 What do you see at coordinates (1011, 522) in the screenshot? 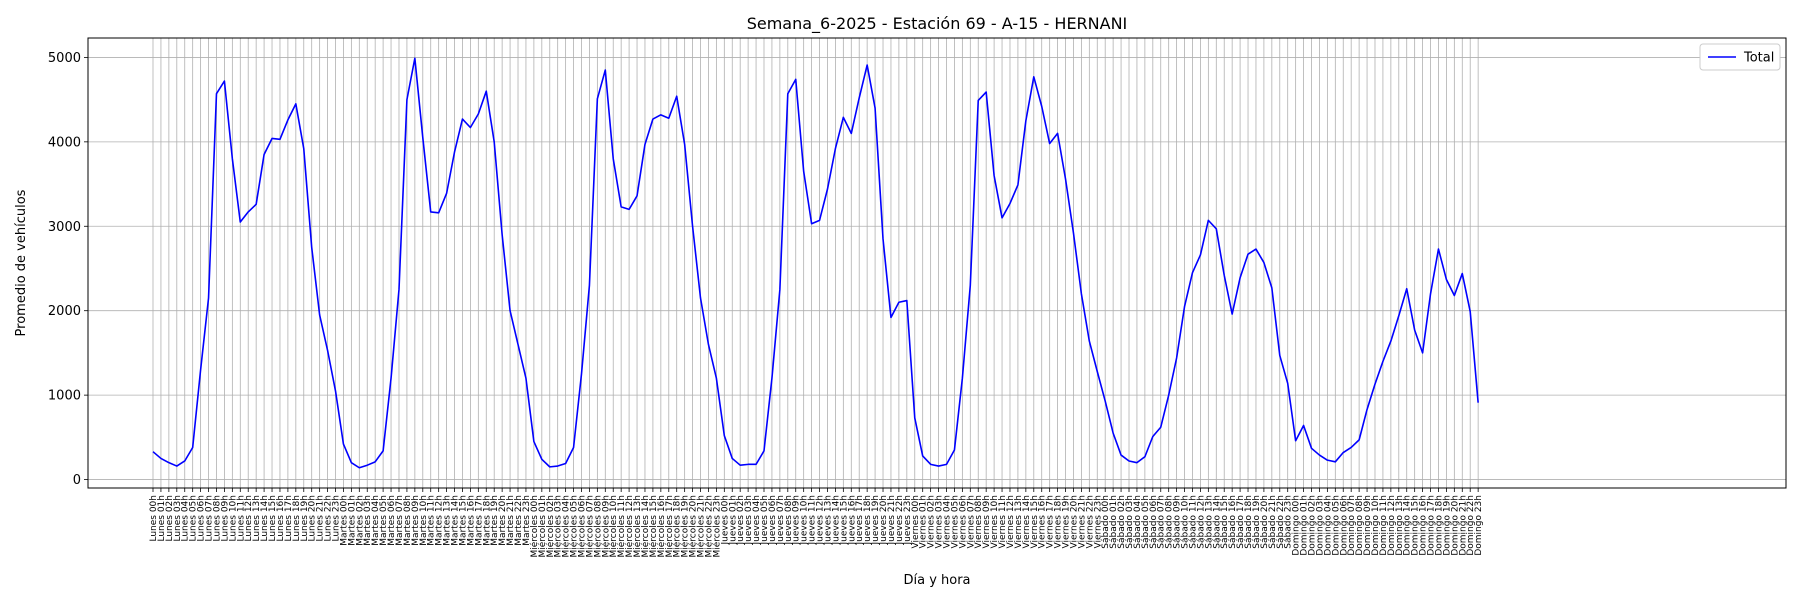
I see `x-tick-label: Viernes 12h` at bounding box center [1011, 522].